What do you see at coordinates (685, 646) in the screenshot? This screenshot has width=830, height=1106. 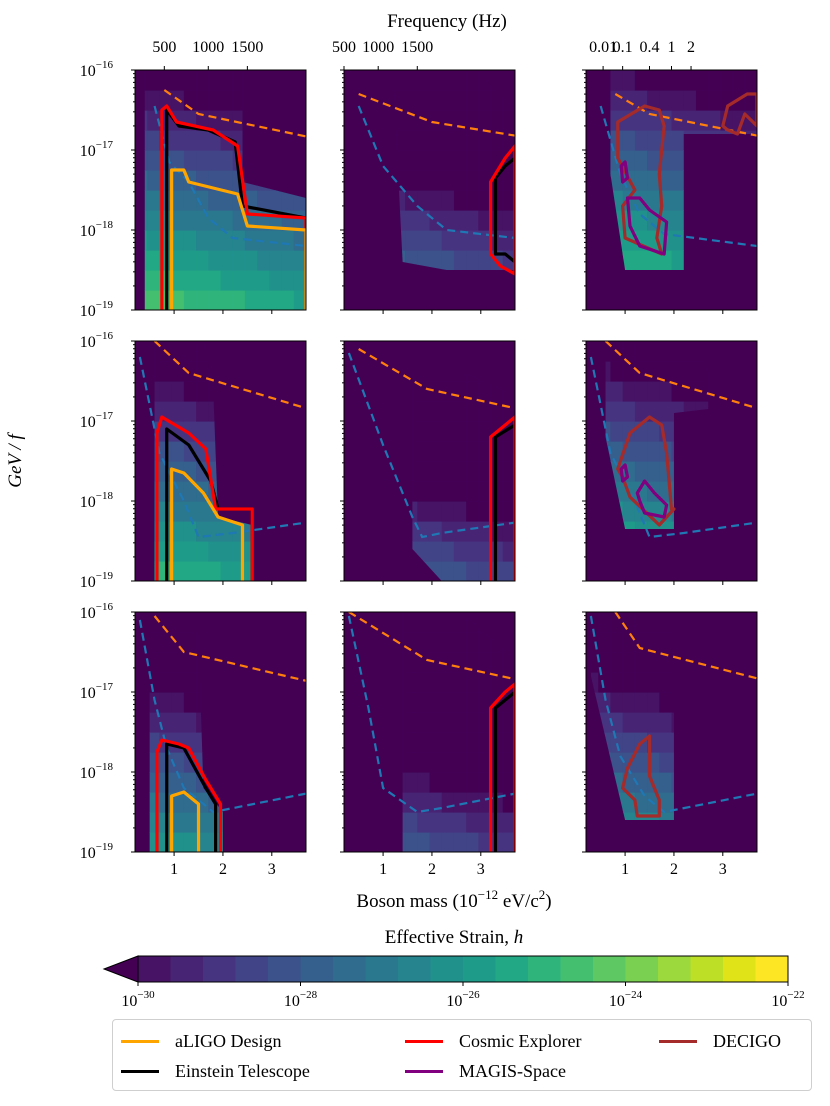 I see `upper-bound-dashed-line` at bounding box center [685, 646].